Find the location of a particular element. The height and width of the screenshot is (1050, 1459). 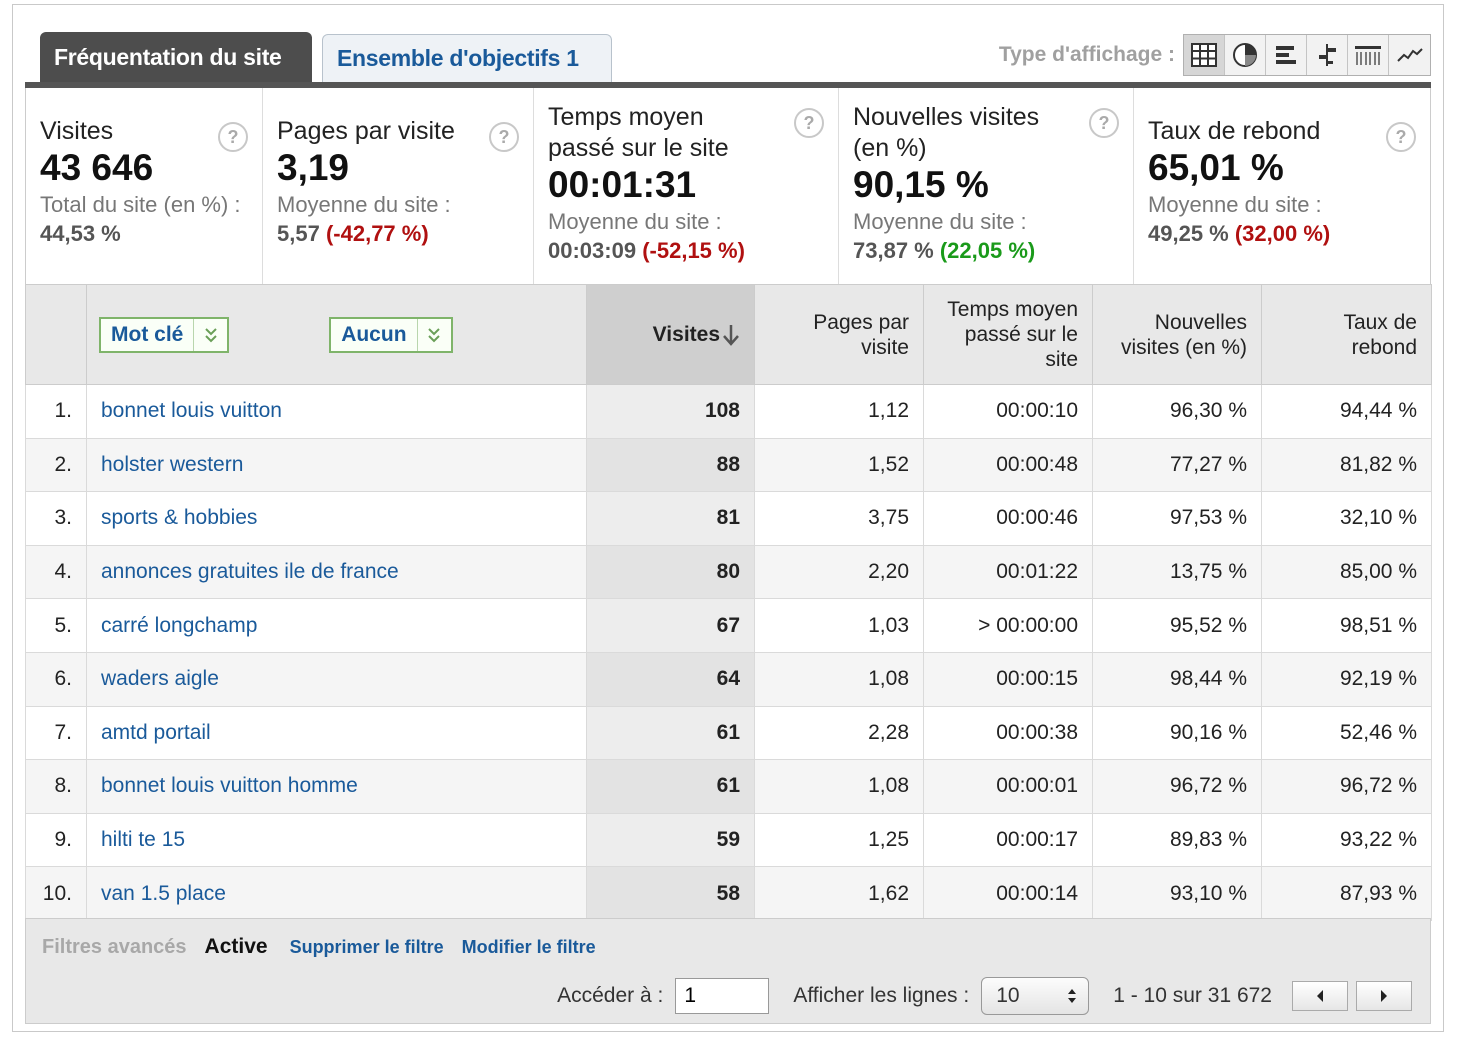

tab-site-usage: Fréquentation du site is located at coordinates (176, 58).